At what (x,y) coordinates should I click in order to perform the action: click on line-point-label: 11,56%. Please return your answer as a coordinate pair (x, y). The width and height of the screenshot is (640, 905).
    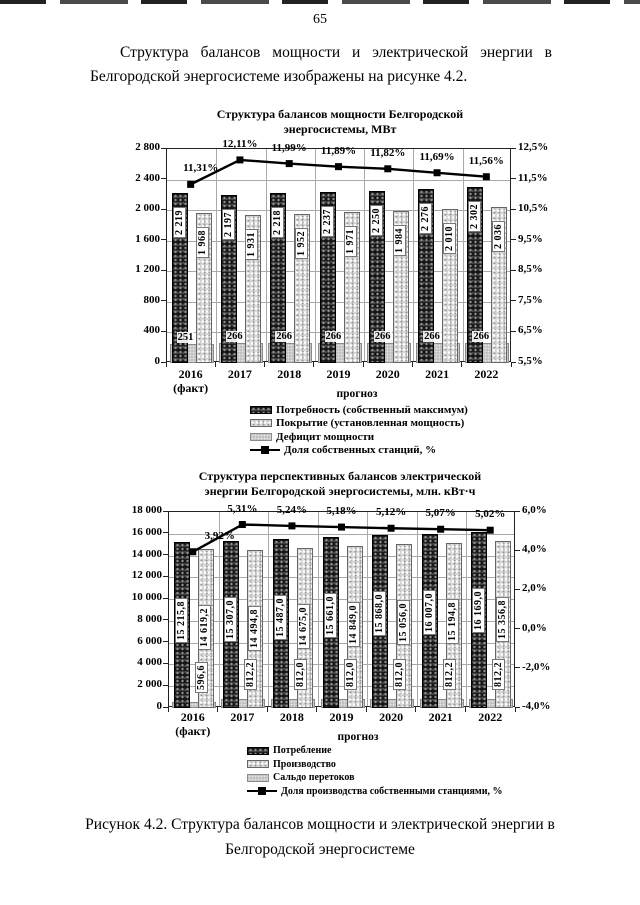
    Looking at the image, I should click on (486, 160).